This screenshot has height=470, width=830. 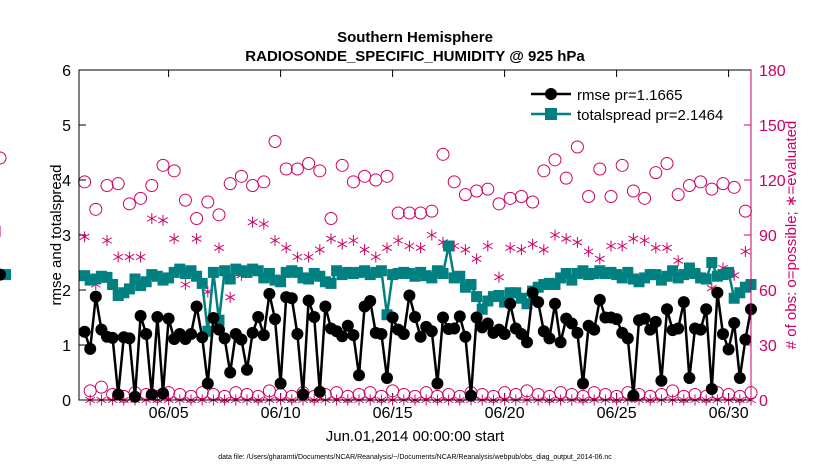 I want to click on y-tick-label-0: 0, so click(x=66, y=401).